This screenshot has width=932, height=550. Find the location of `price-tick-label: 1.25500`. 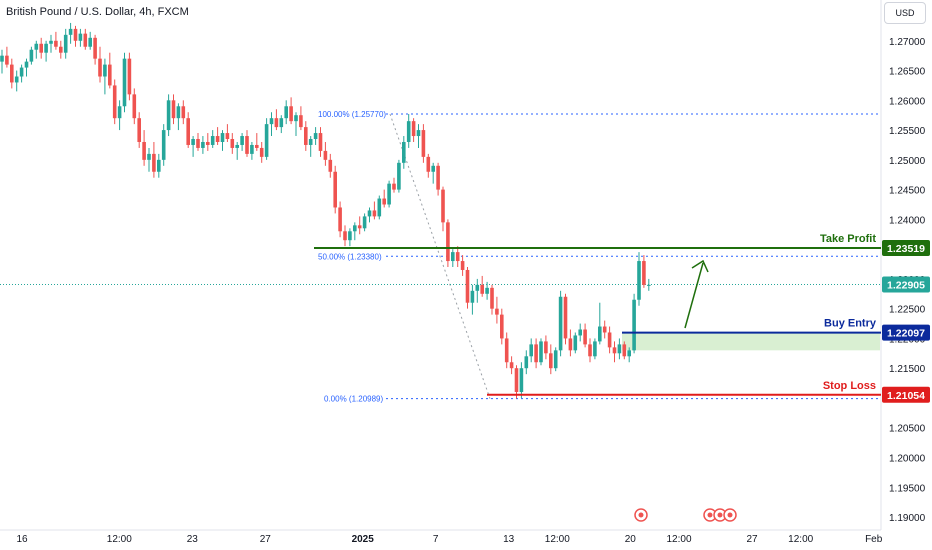

price-tick-label: 1.25500 is located at coordinates (907, 131).